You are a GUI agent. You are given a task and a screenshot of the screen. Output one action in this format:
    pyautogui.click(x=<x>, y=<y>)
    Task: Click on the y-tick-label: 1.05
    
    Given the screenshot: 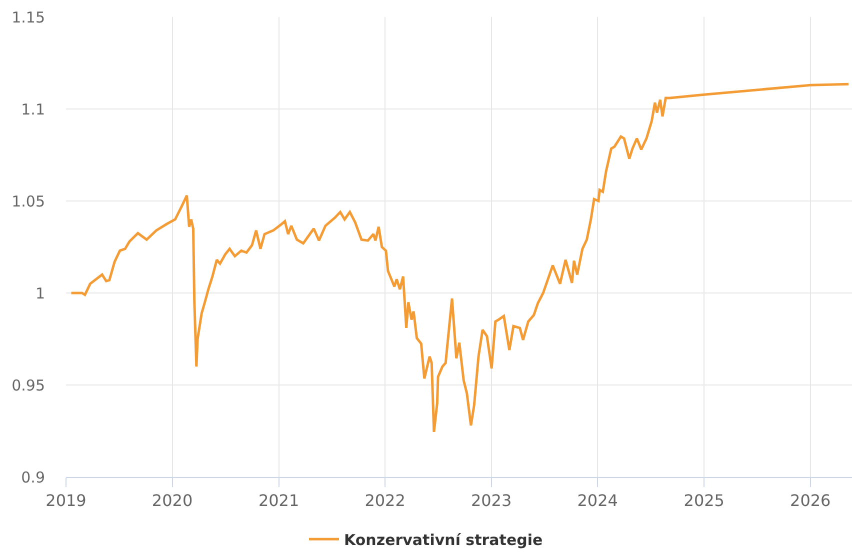 What is the action you would take?
    pyautogui.click(x=28, y=201)
    